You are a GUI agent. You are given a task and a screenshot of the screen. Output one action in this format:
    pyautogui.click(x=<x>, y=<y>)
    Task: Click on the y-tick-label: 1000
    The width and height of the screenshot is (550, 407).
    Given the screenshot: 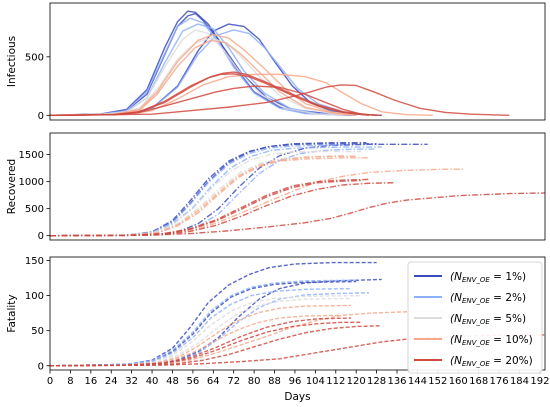 What is the action you would take?
    pyautogui.click(x=31, y=182)
    